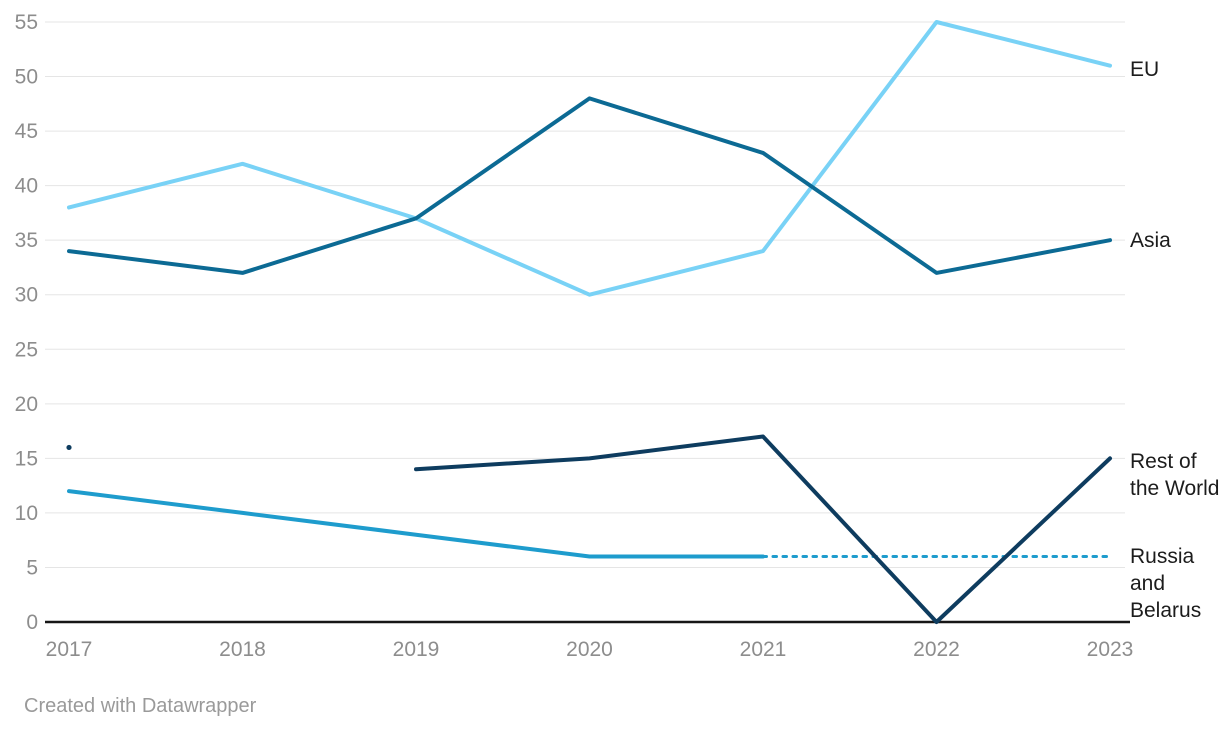 The height and width of the screenshot is (740, 1220). I want to click on y-tick-label: 45, so click(26, 131).